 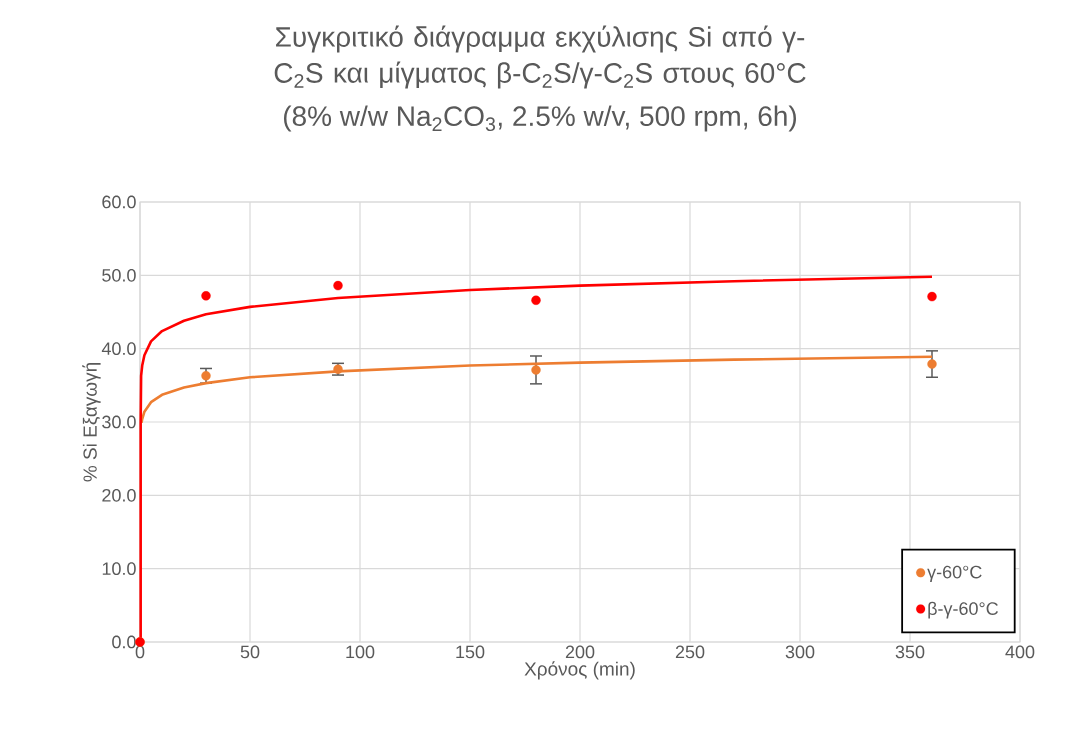 I want to click on y-tick-label: 30.0, so click(x=119, y=422).